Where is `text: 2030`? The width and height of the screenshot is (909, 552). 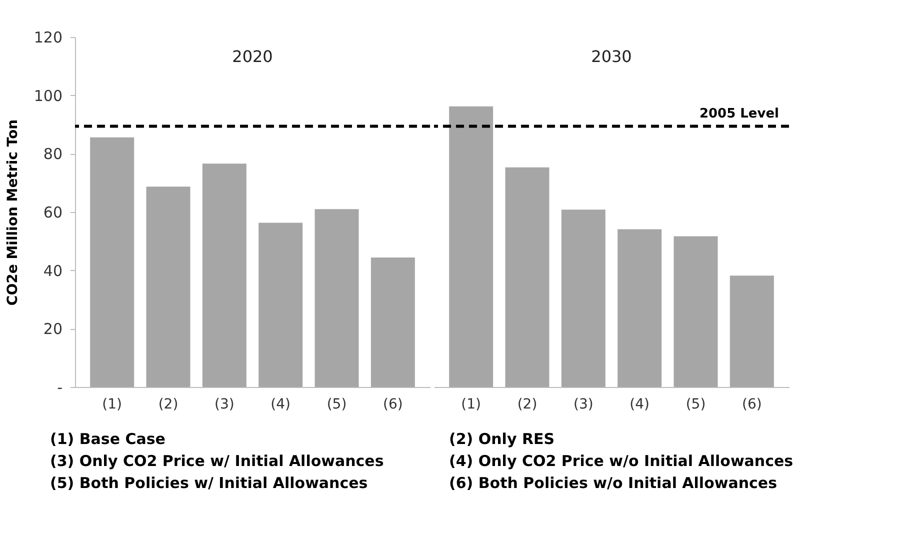
text: 2030 is located at coordinates (611, 56).